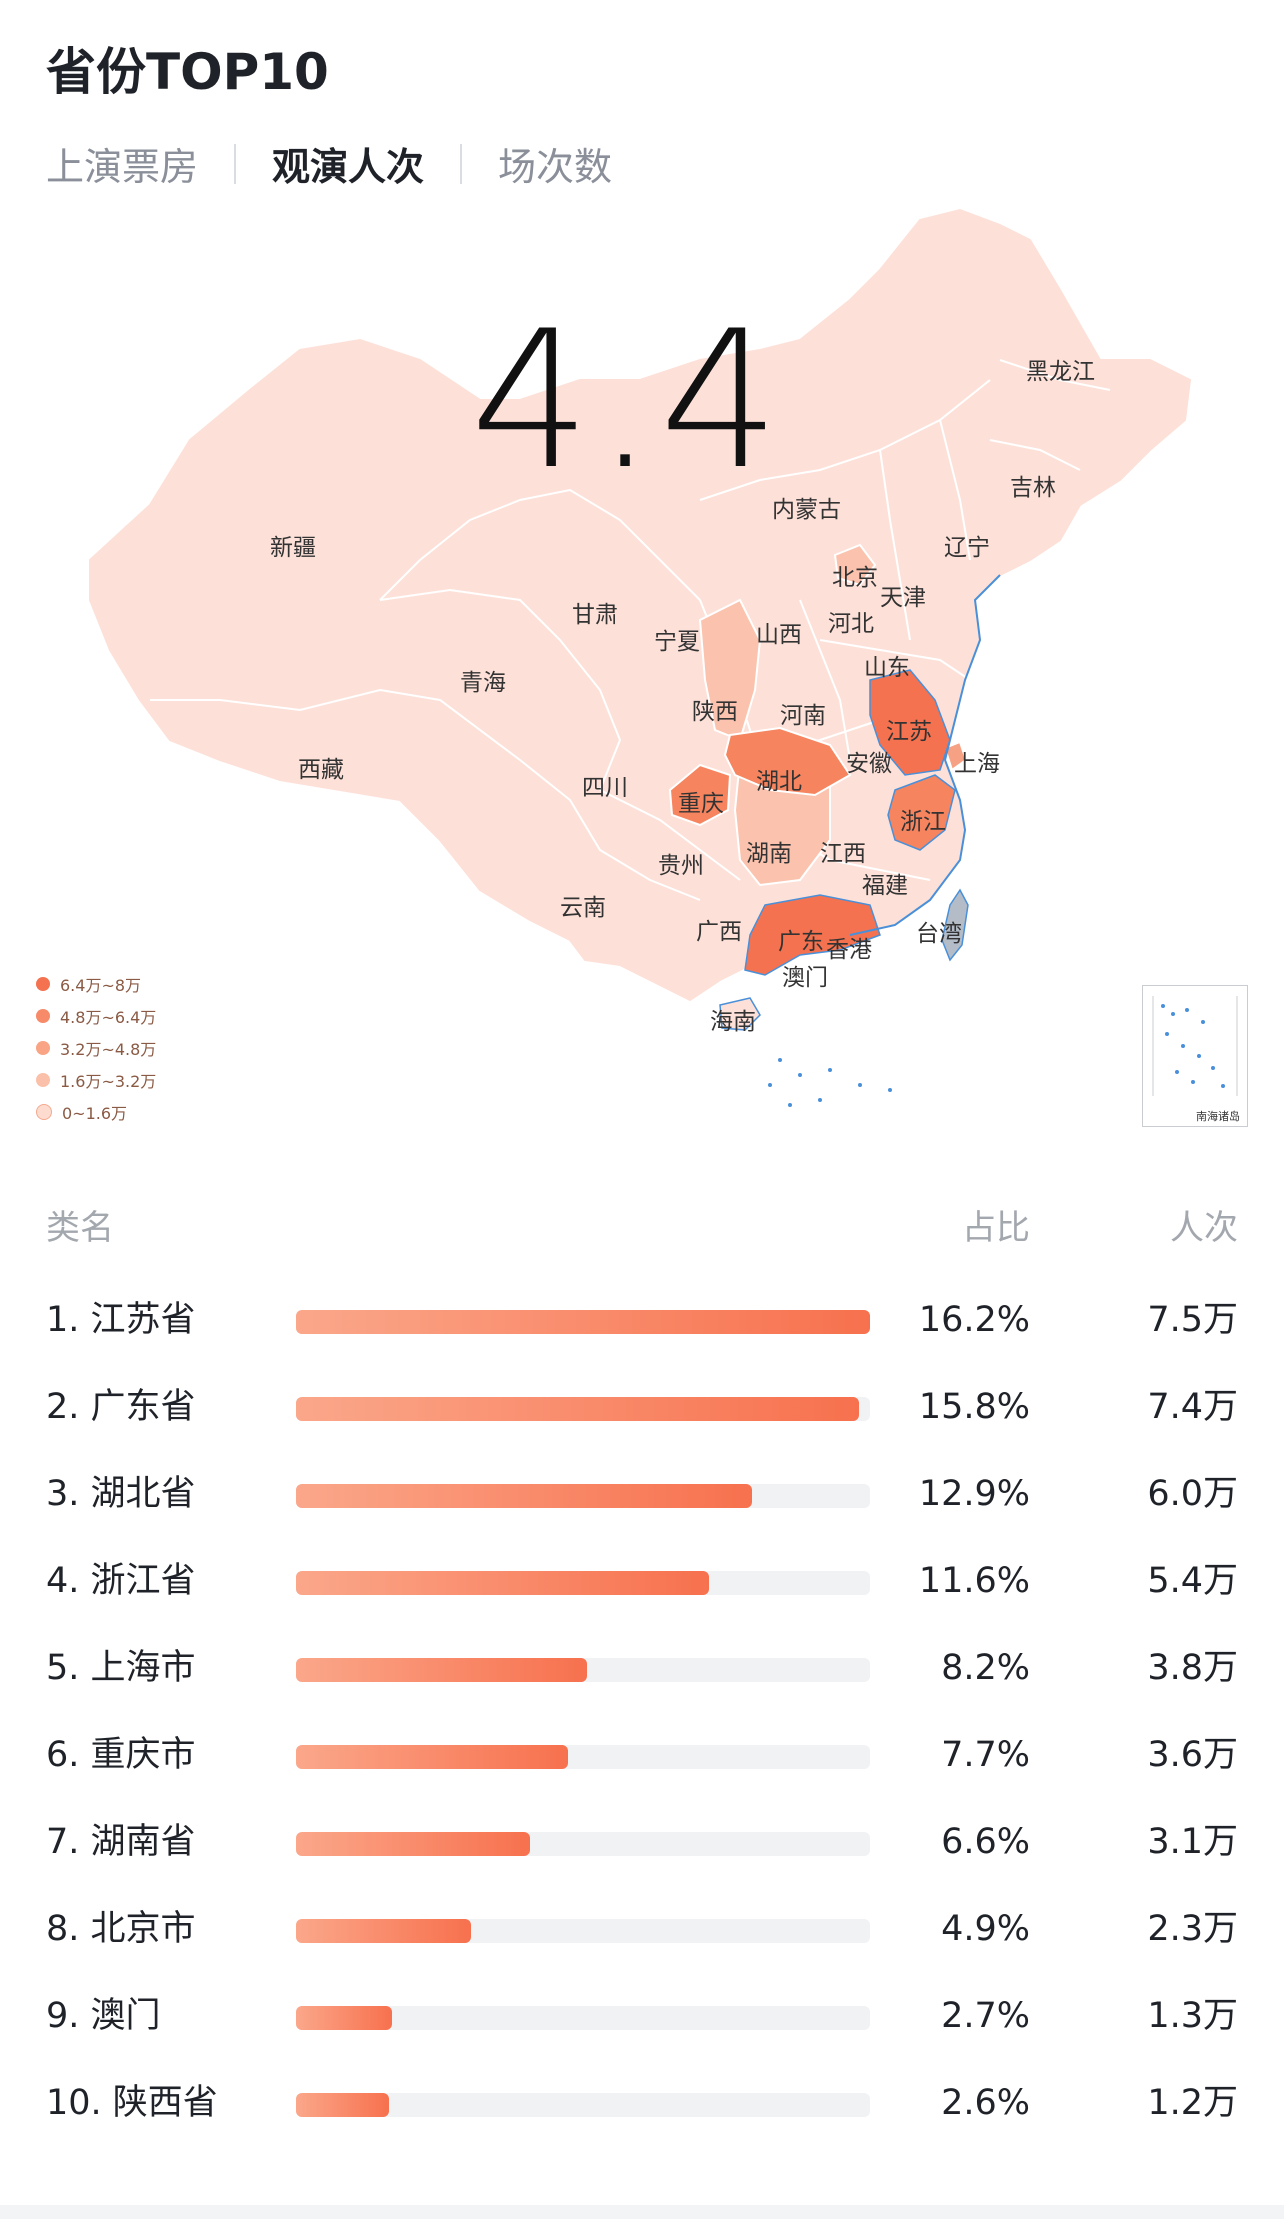 This screenshot has height=2219, width=1284. Describe the element at coordinates (121, 1929) in the screenshot. I see `row-name: 8. 北京市` at that location.